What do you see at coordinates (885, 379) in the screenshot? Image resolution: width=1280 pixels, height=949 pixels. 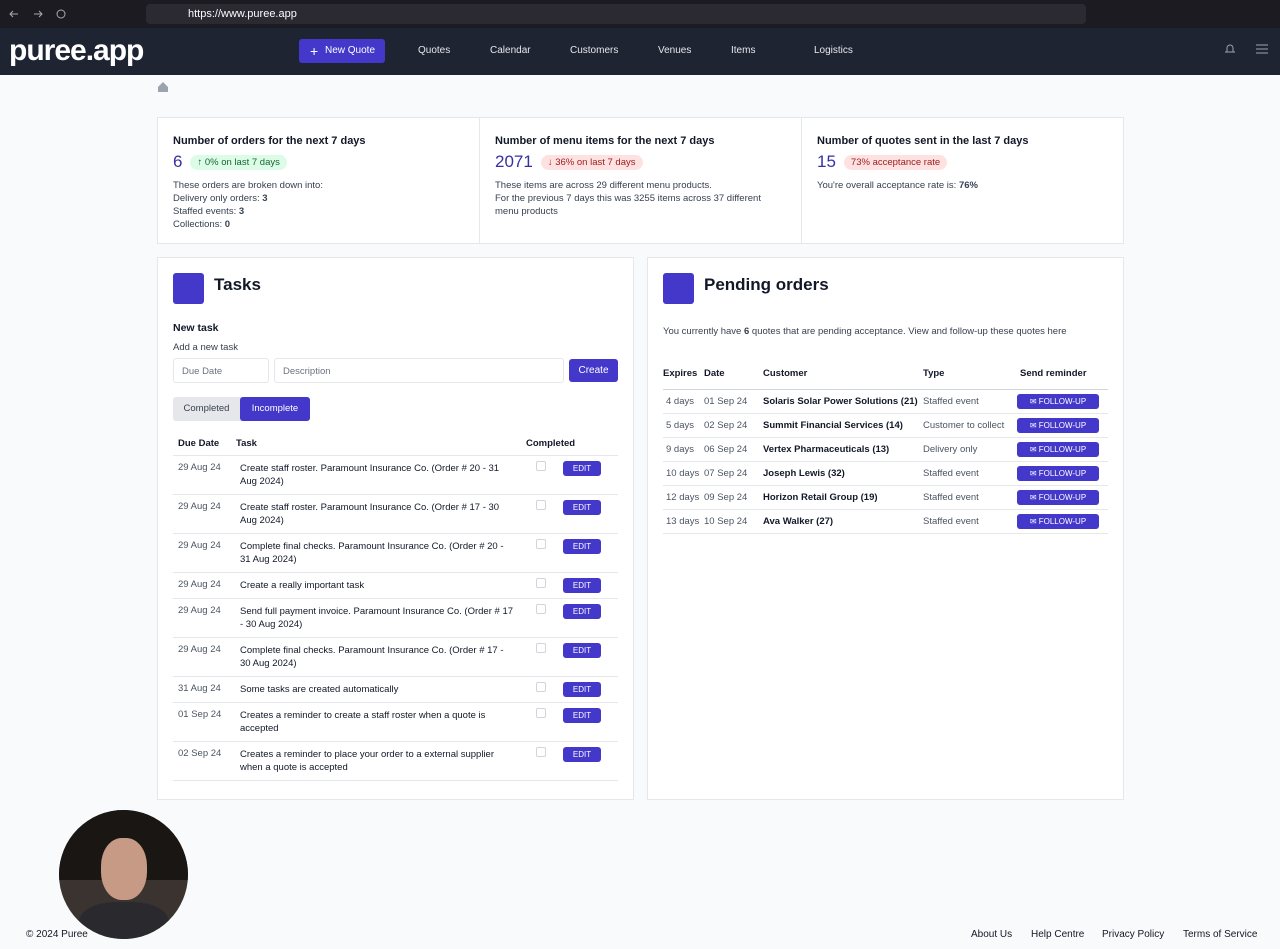 I see `header-row: Expires Date Customer Type Send reminder` at bounding box center [885, 379].